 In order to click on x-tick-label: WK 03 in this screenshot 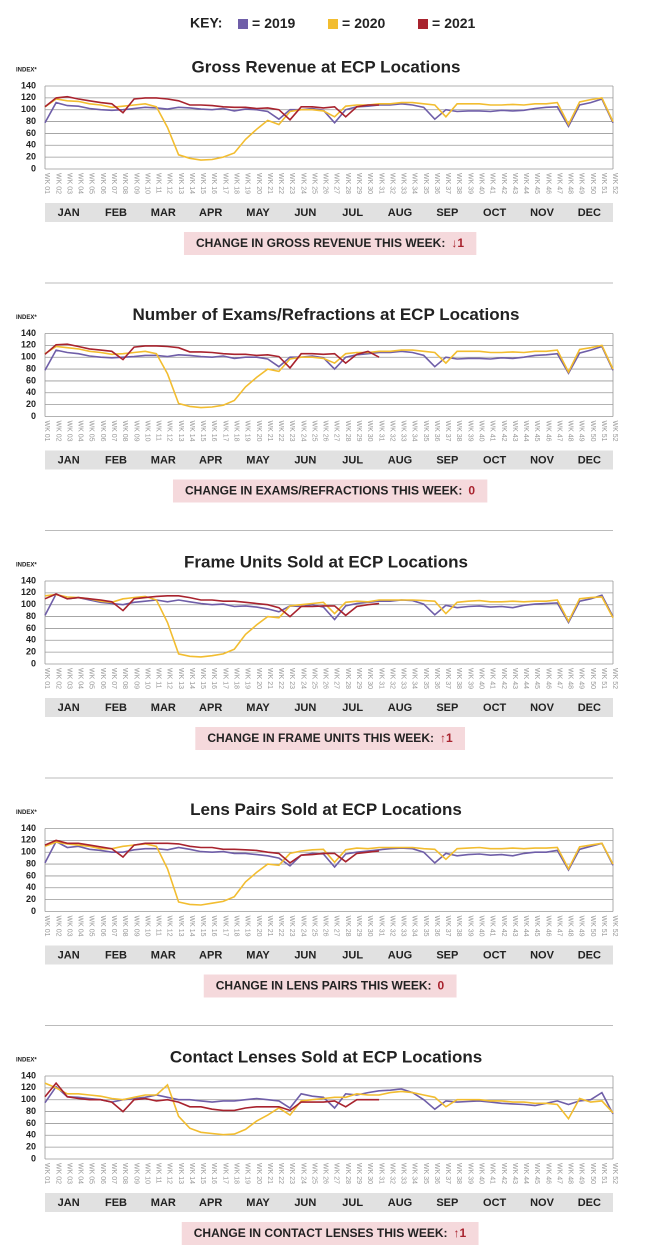, I will do `click(68, 1173)`.